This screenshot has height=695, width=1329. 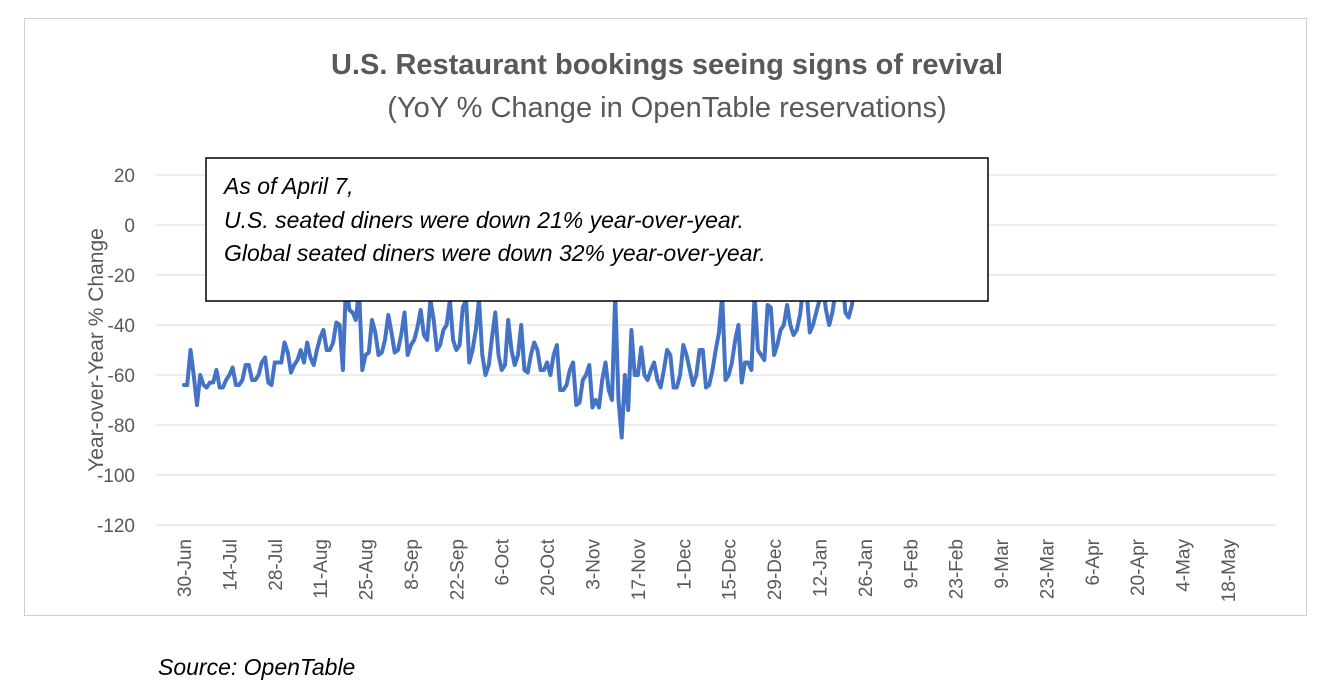 I want to click on x-tick-label: 22-Sep, so click(x=457, y=569).